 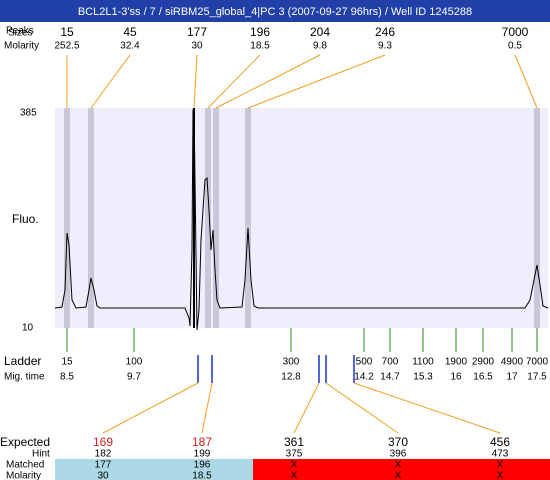 I want to click on row-label: Sizes, so click(x=20, y=33).